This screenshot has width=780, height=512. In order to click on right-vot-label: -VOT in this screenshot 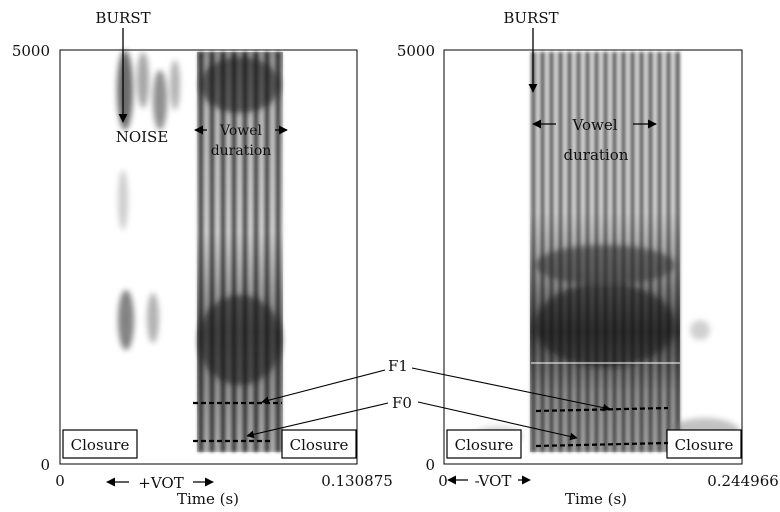, I will do `click(493, 481)`.